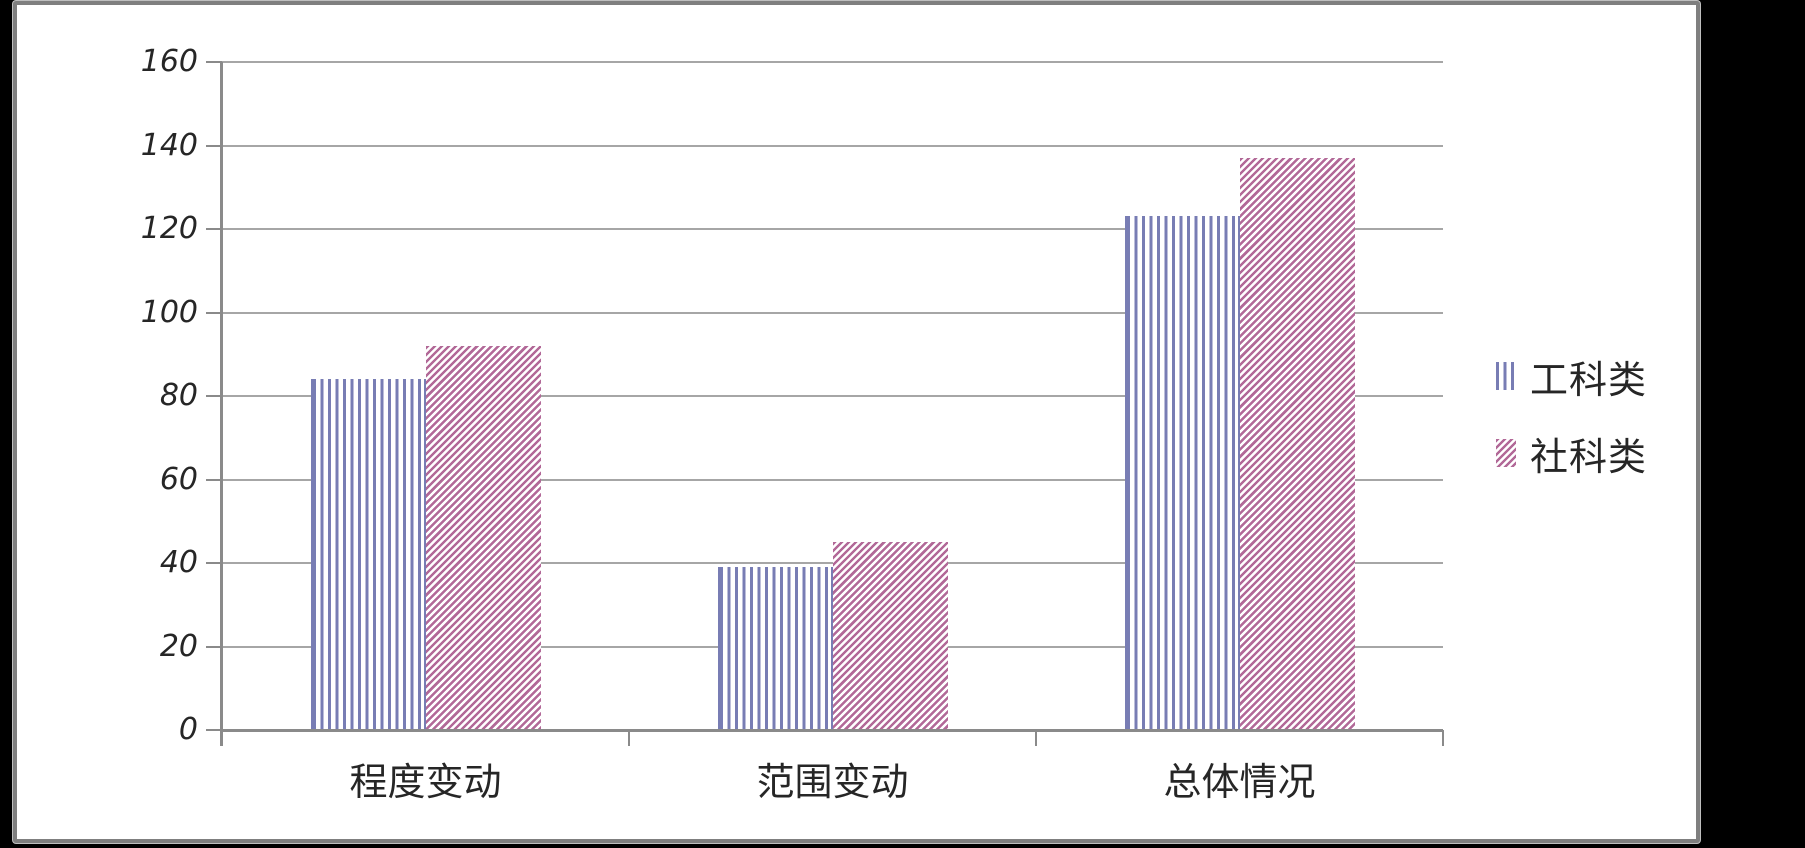  Describe the element at coordinates (1589, 379) in the screenshot. I see `legend-label: 工科类` at that location.